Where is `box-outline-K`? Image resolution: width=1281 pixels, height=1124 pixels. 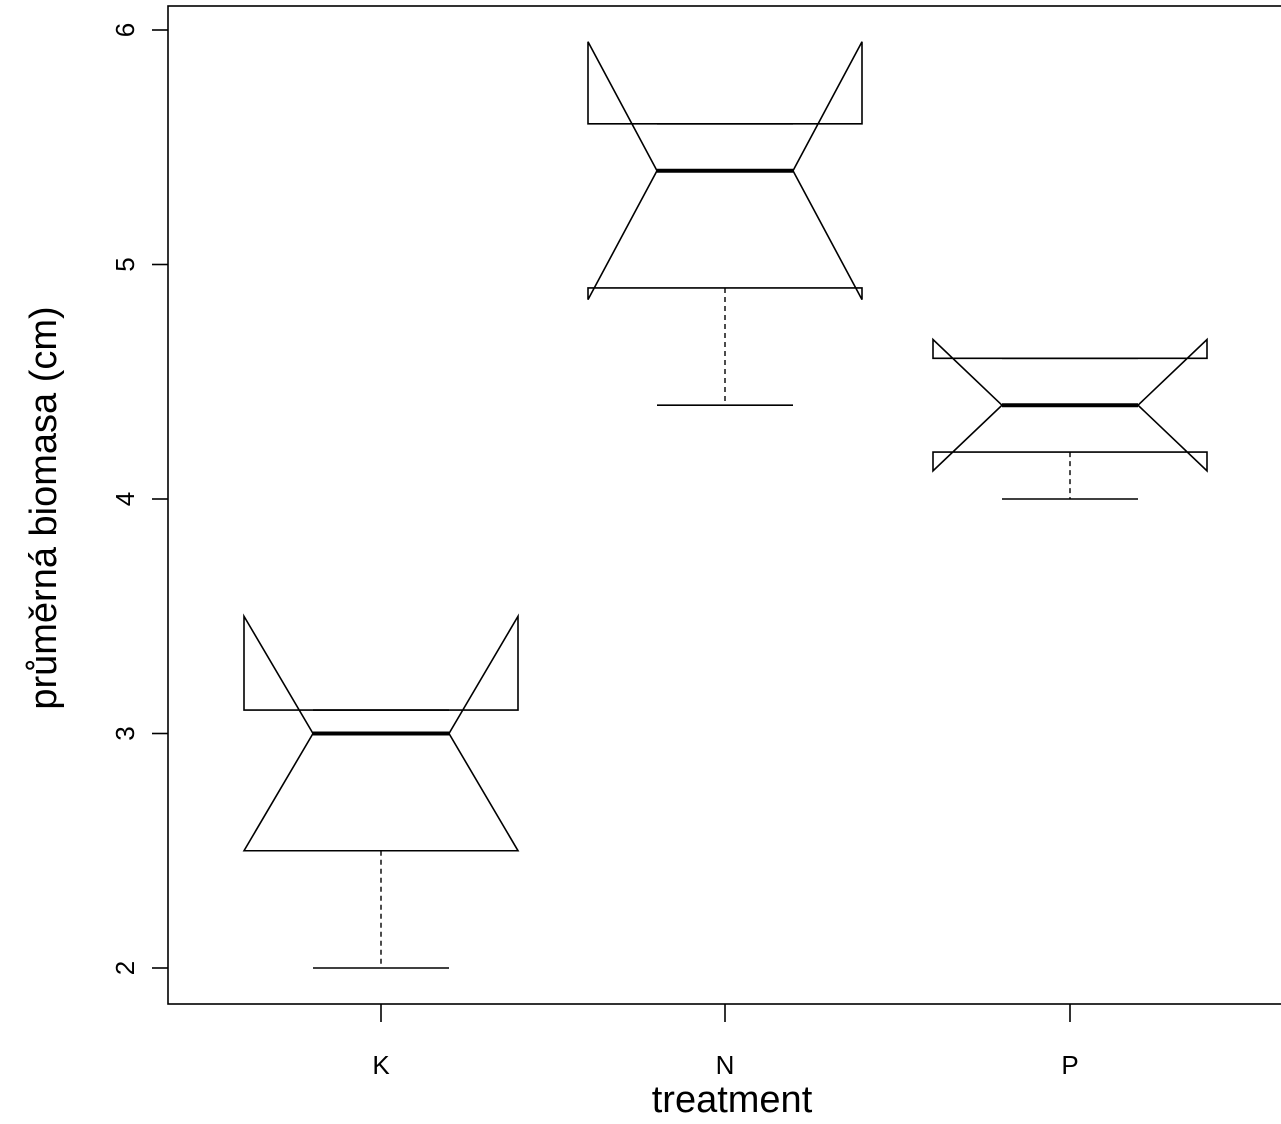 box-outline-K is located at coordinates (381, 732).